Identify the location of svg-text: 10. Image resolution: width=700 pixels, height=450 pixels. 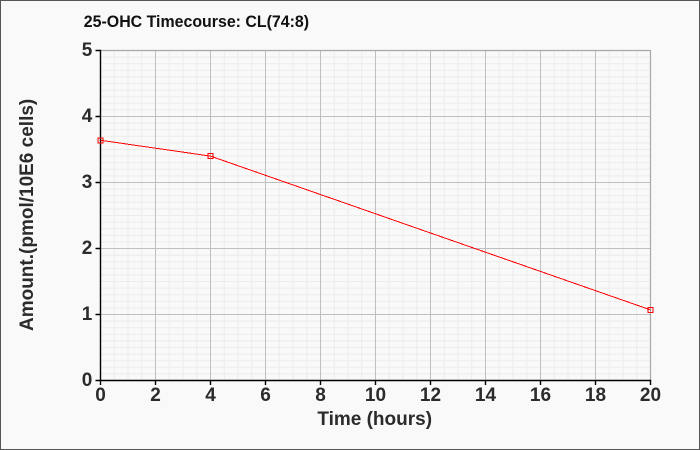
(375, 395).